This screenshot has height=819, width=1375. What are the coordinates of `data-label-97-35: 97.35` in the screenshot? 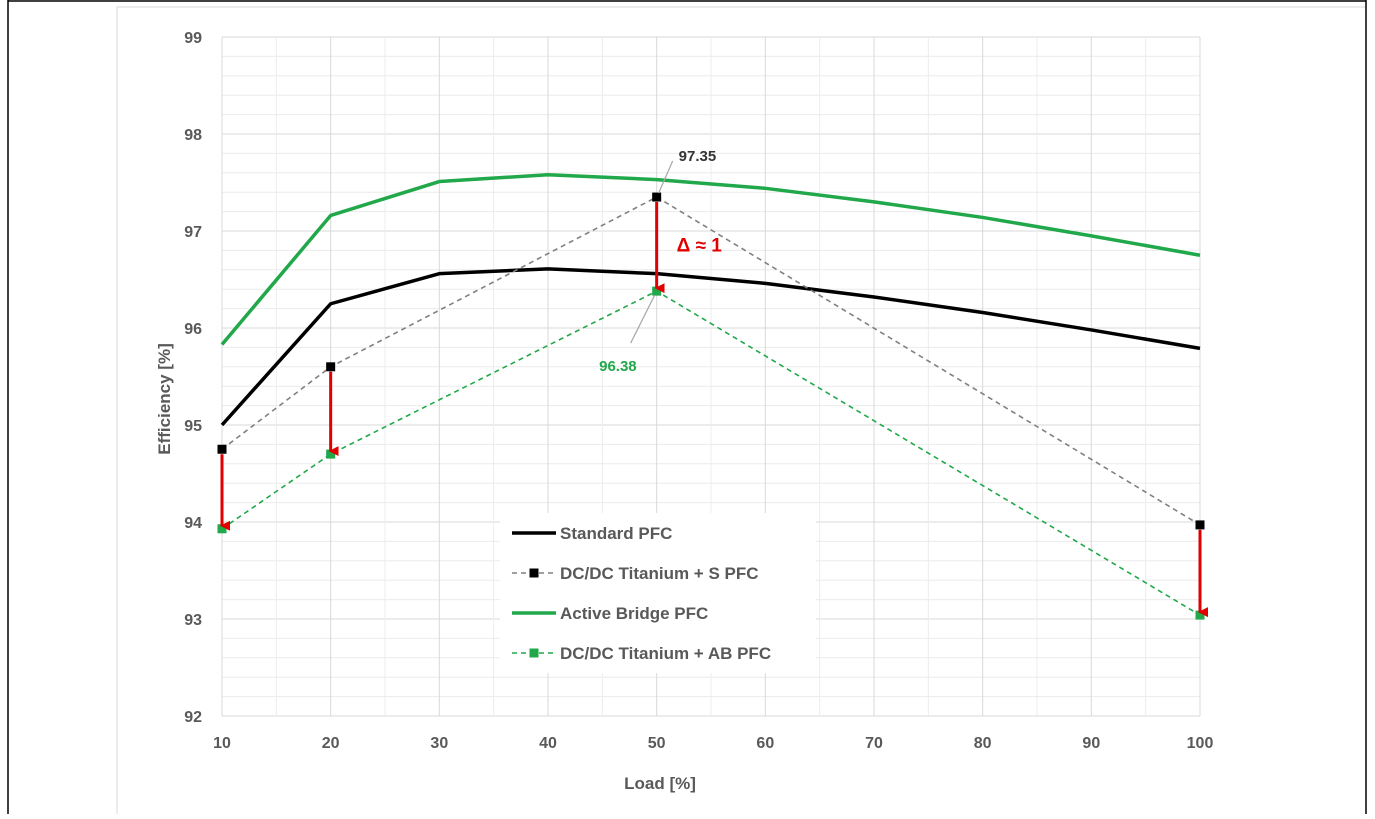 It's located at (698, 156).